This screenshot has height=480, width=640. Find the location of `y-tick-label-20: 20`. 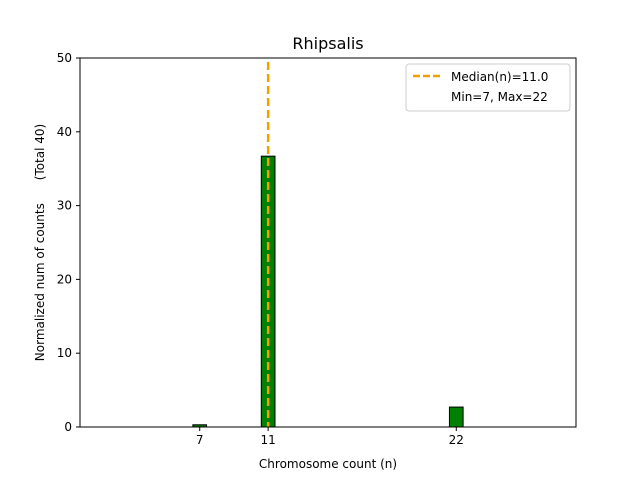

y-tick-label-20: 20 is located at coordinates (64, 279).